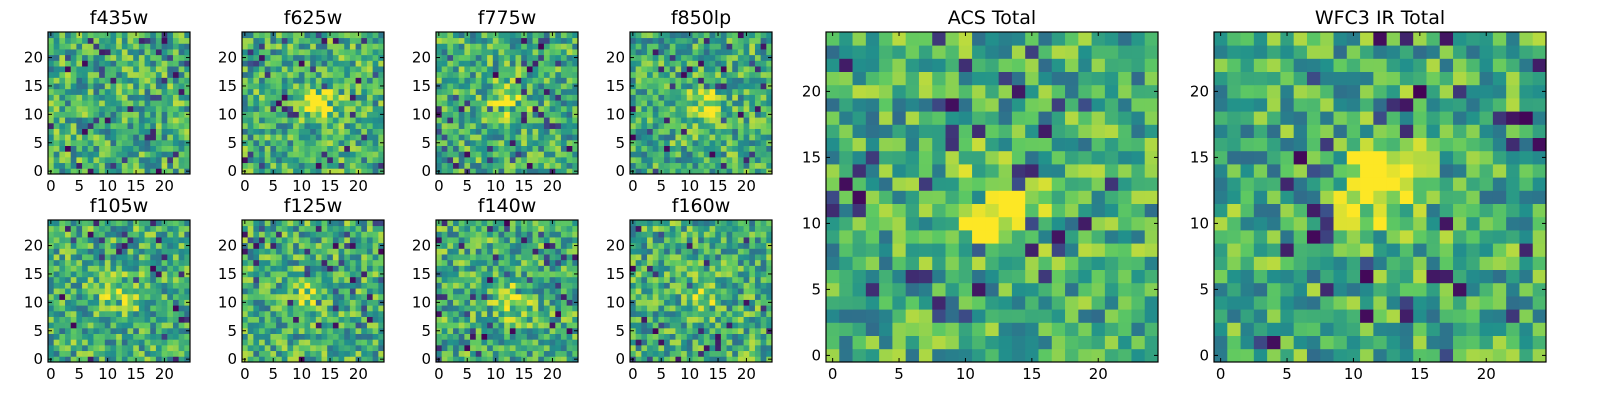  What do you see at coordinates (615, 86) in the screenshot?
I see `y-tick-label: 15` at bounding box center [615, 86].